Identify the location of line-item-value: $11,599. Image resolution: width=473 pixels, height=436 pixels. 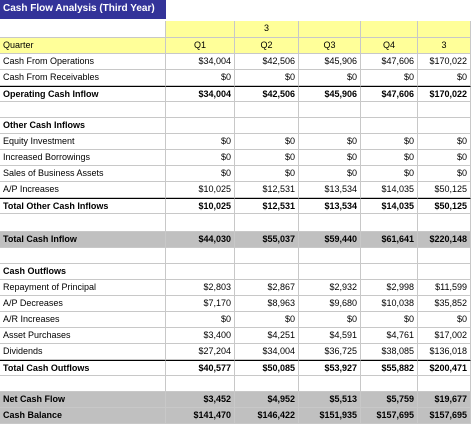
(444, 288).